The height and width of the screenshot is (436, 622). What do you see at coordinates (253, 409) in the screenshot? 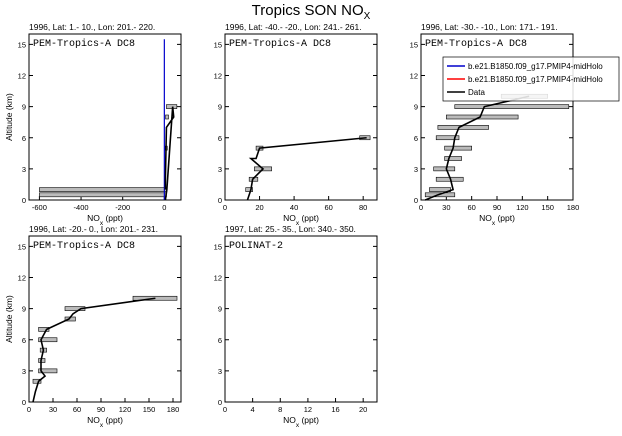
I see `panel-5-xtick-label: 4` at bounding box center [253, 409].